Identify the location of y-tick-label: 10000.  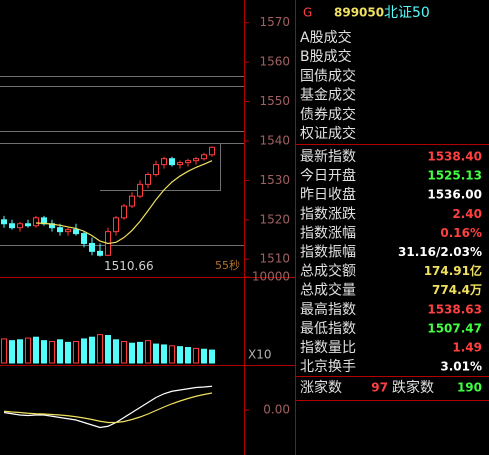
(271, 277).